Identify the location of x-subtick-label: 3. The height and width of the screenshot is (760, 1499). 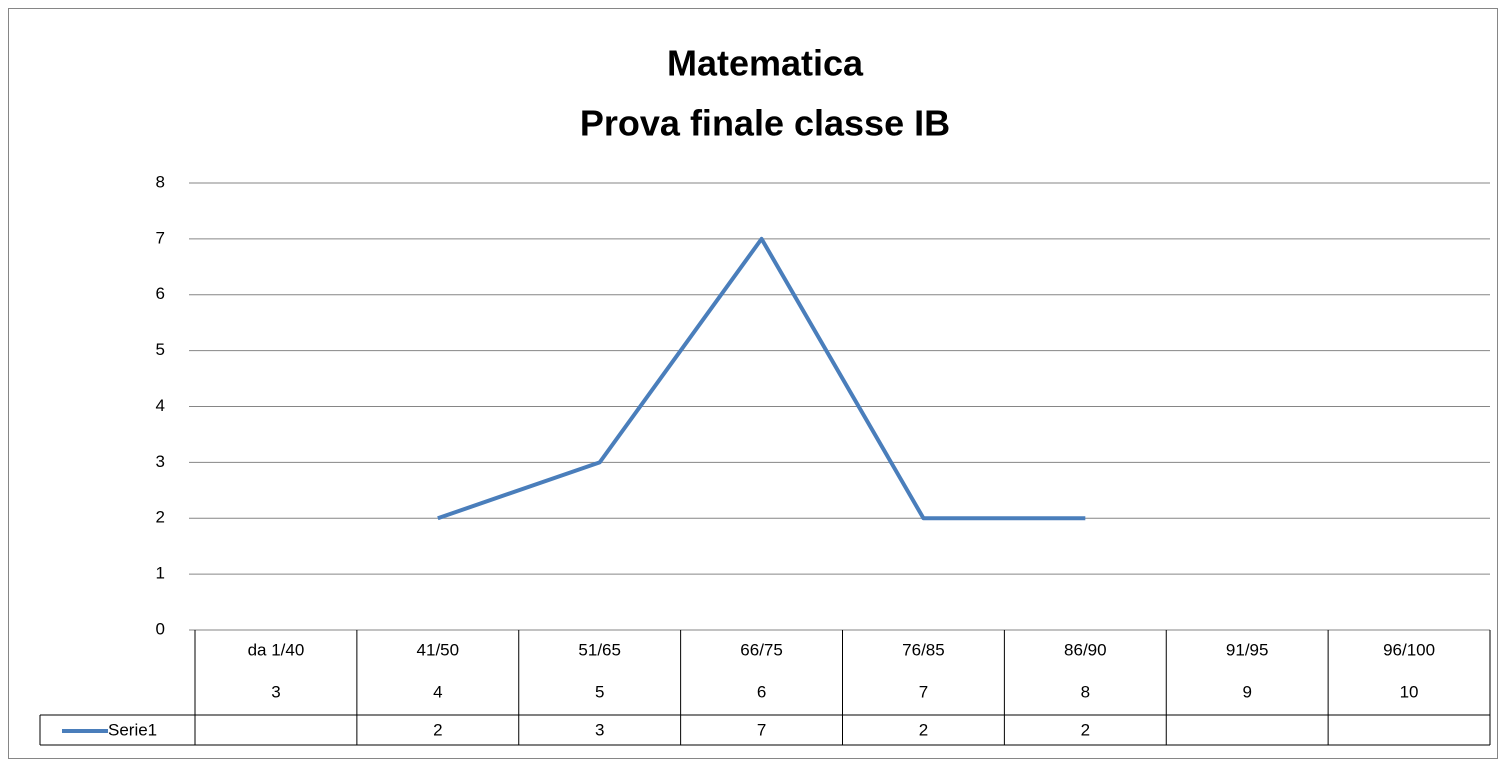
(275, 691).